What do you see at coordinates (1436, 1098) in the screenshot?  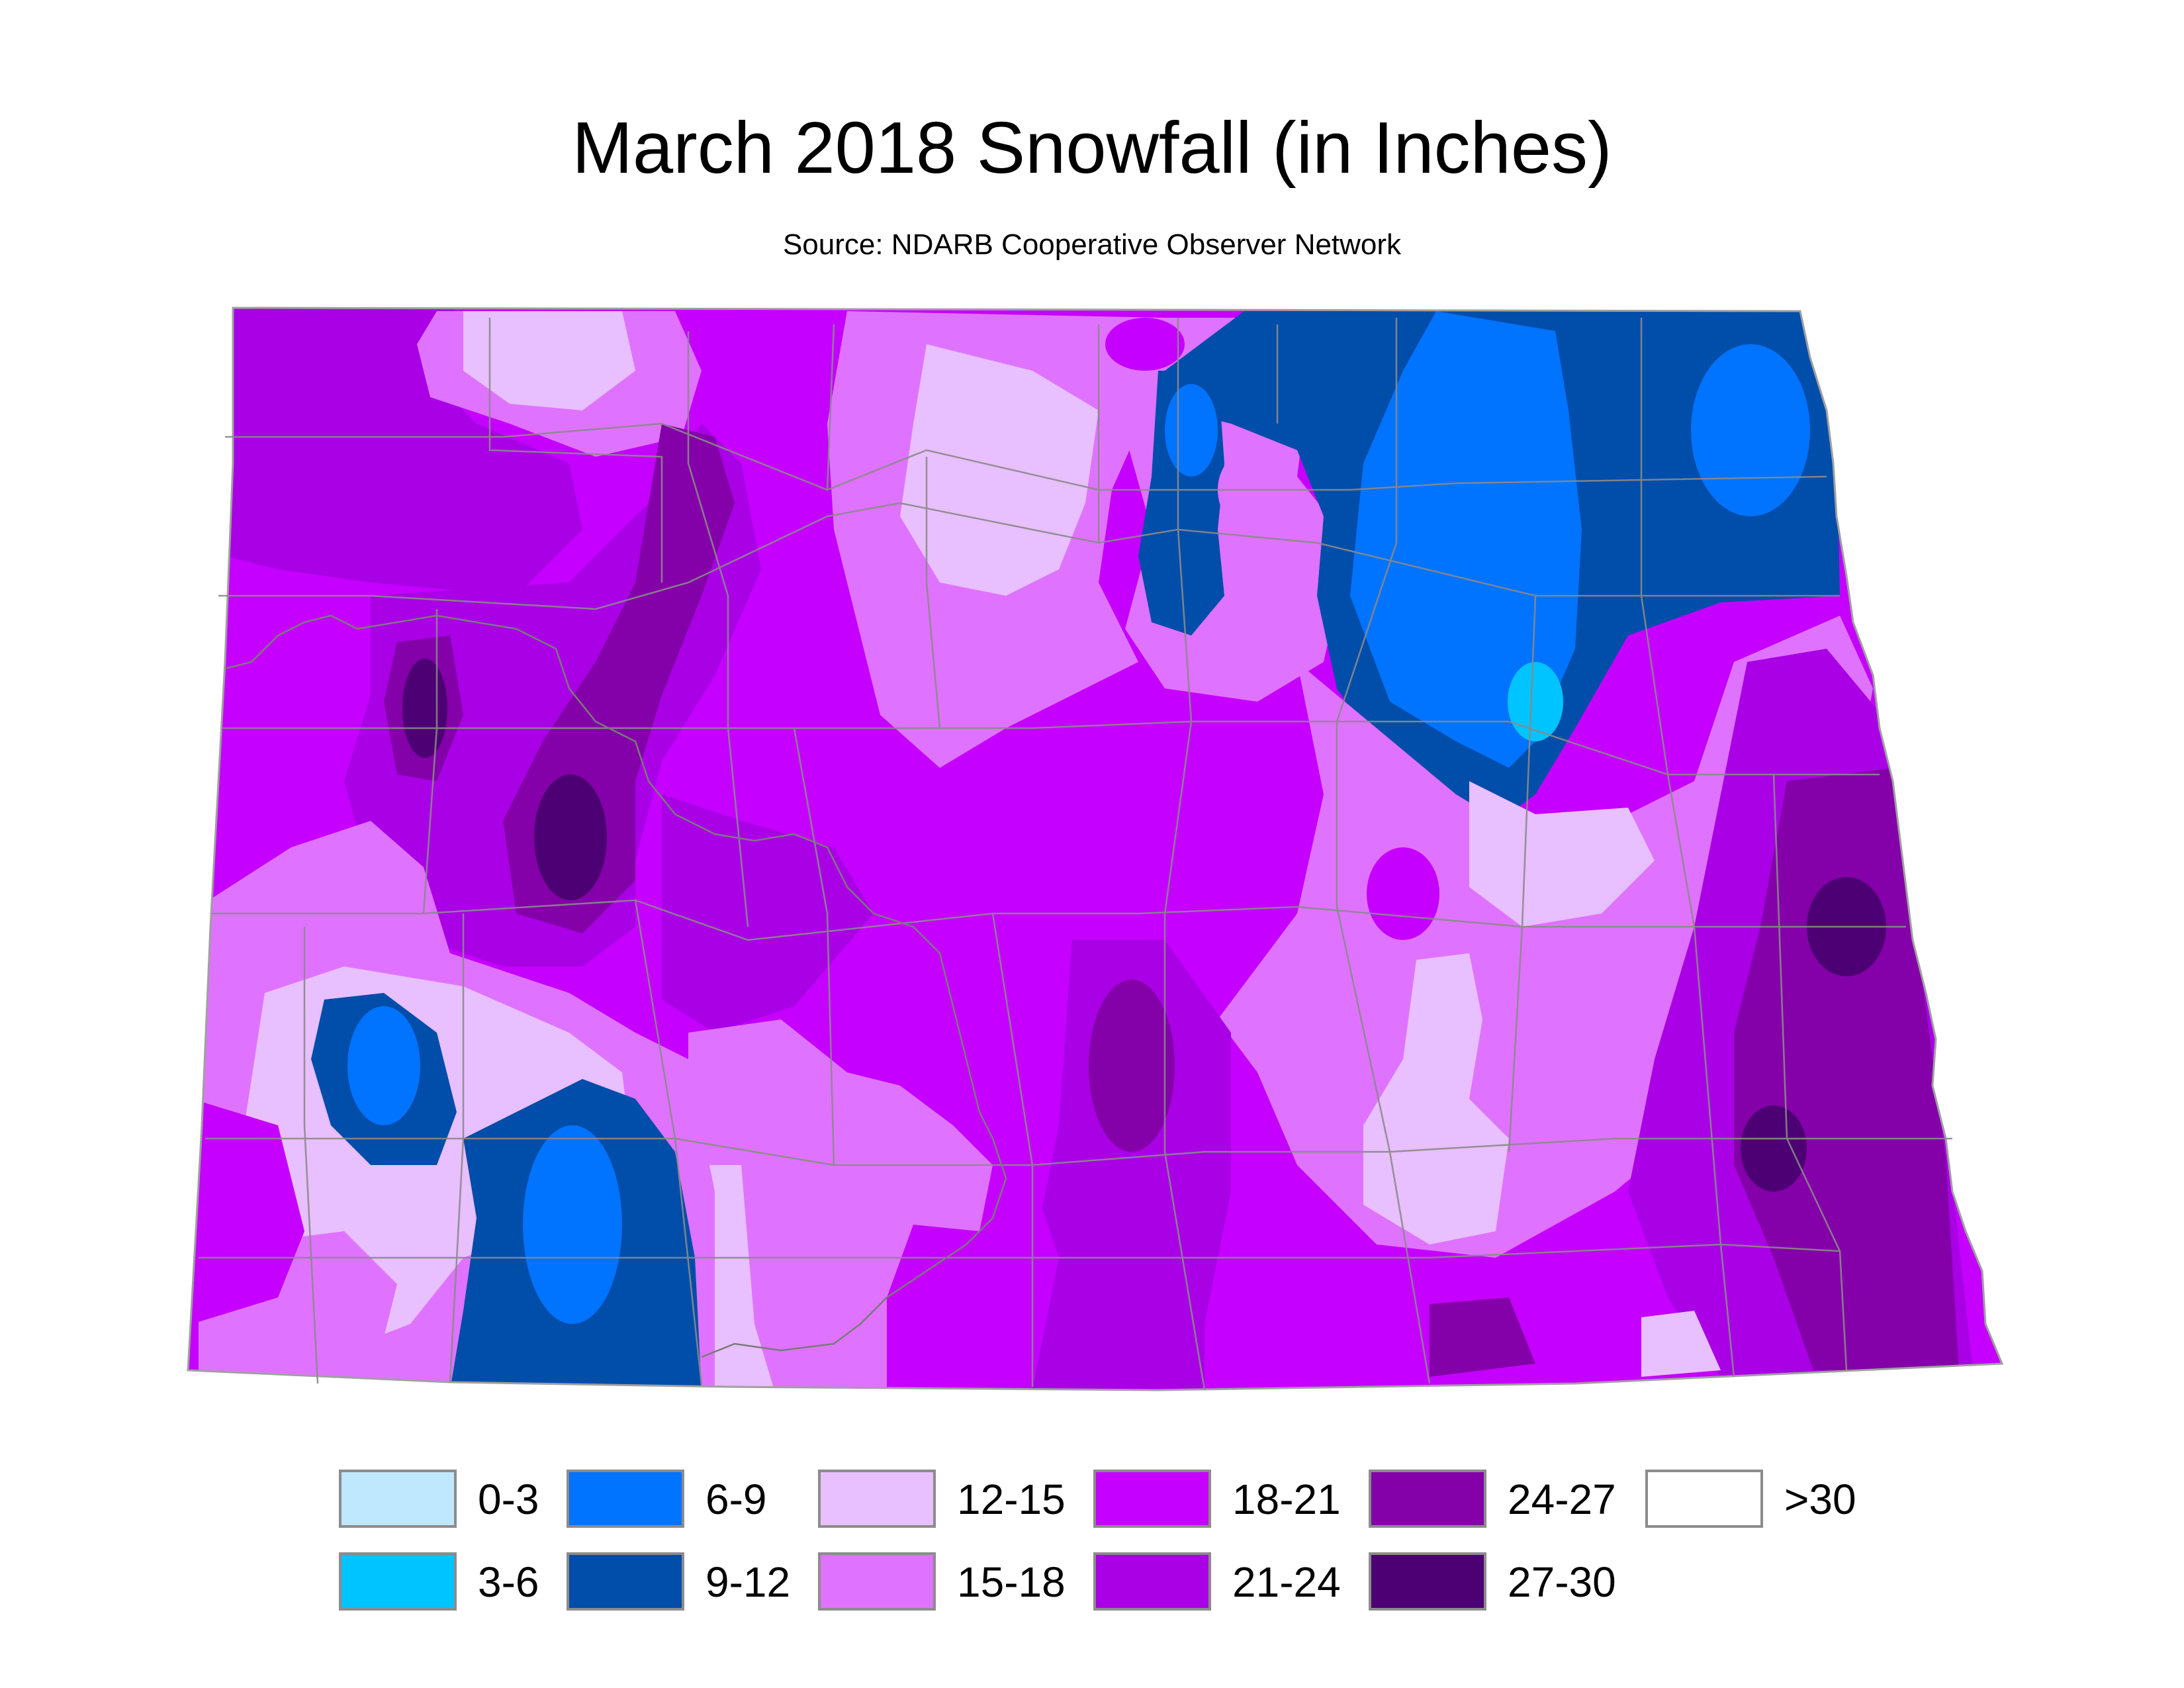 I see `zone-ec-12-15-b` at bounding box center [1436, 1098].